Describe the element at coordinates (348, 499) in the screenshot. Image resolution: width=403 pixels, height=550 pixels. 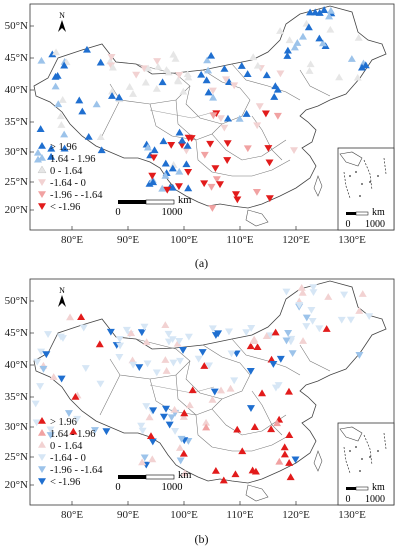
I see `inset-scale-zero: 0` at that location.